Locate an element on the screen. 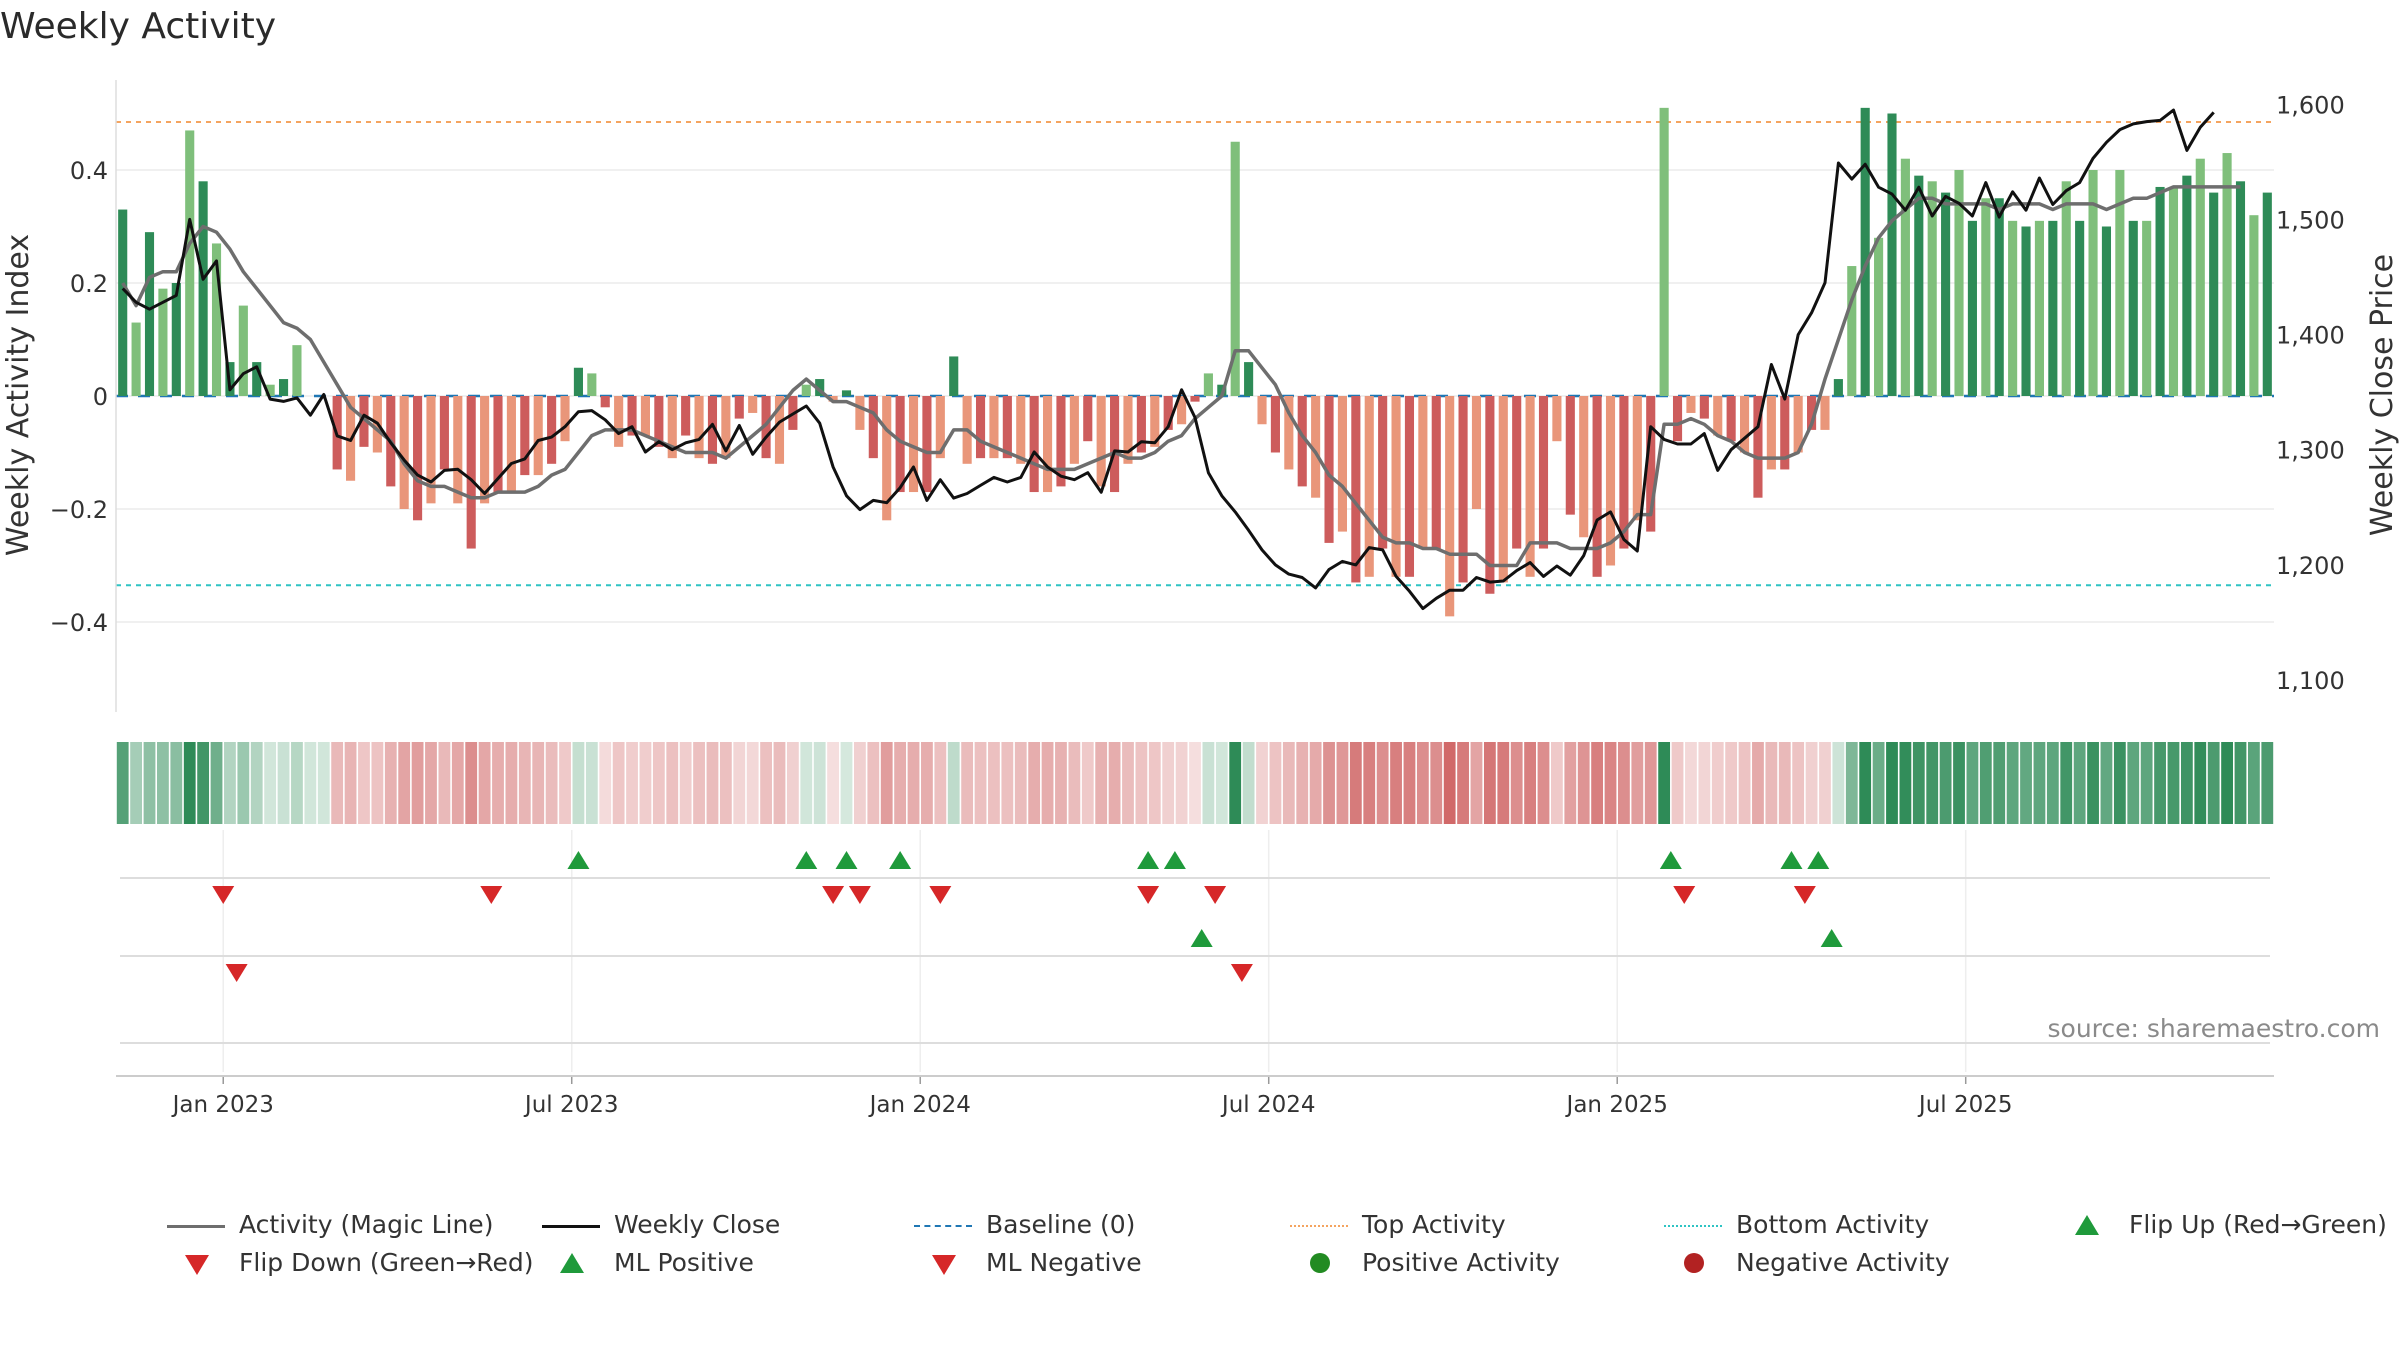 This screenshot has width=2400, height=1350. legend-item: Negative Activity is located at coordinates (1806, 1262).